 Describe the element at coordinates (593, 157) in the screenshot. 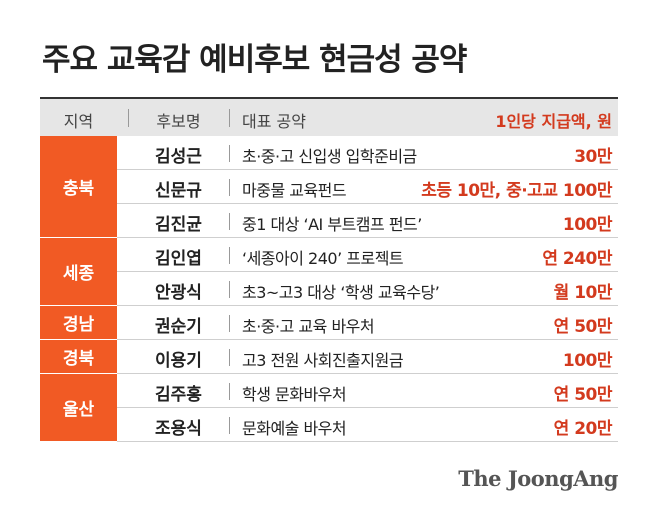

I see `amount-value: 30만` at that location.